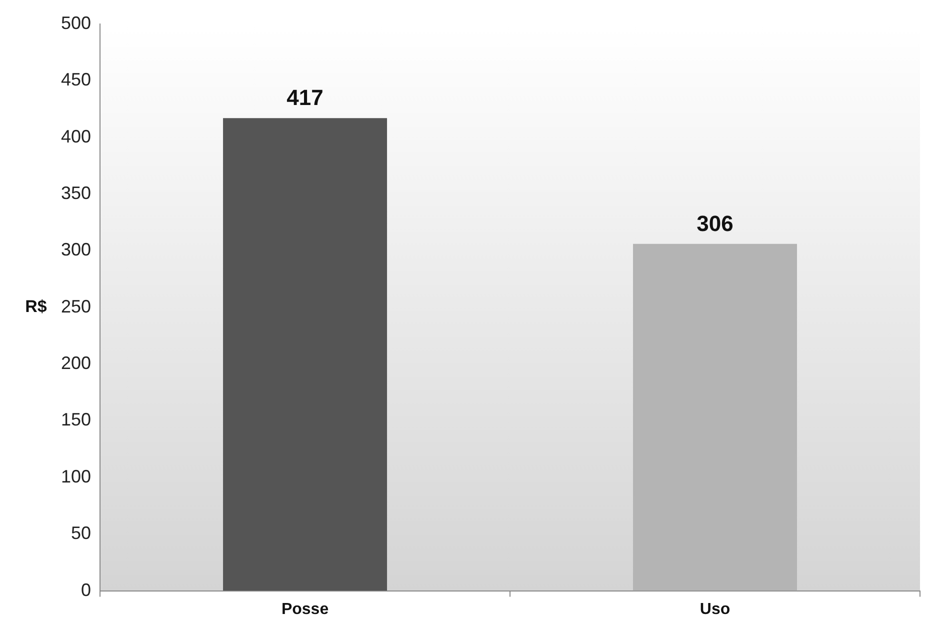  Describe the element at coordinates (86, 590) in the screenshot. I see `y-tick-label: 0` at that location.